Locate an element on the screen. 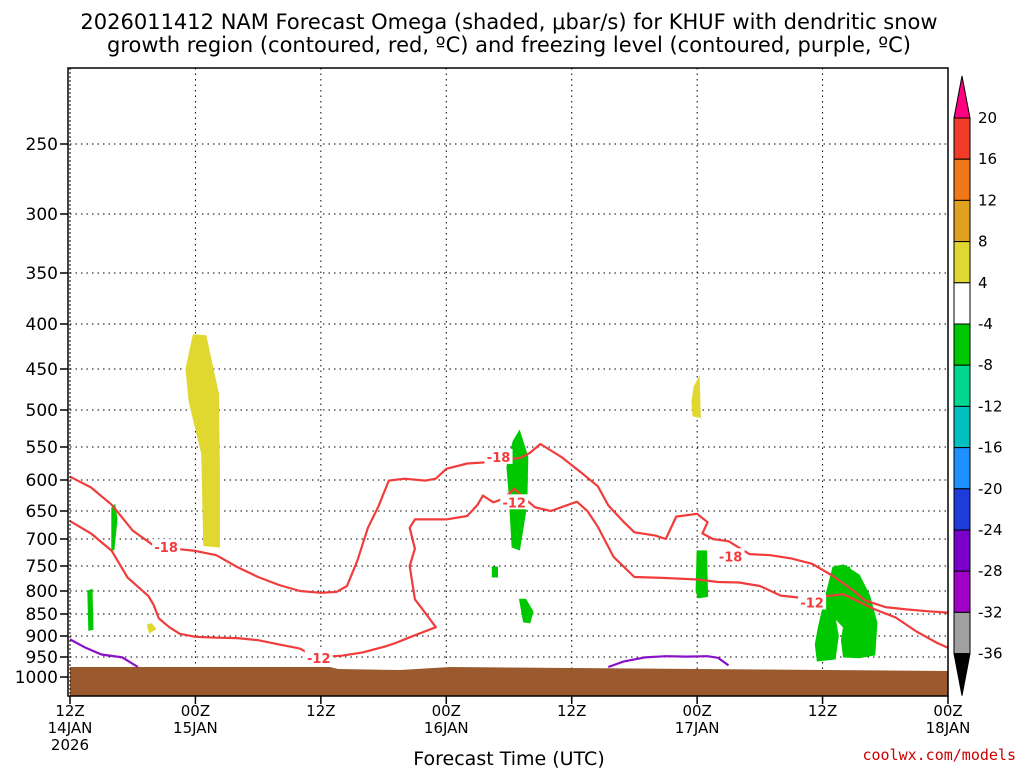 This screenshot has width=1024, height=768. x-tick-label-7-1: 18JAN is located at coordinates (948, 728).